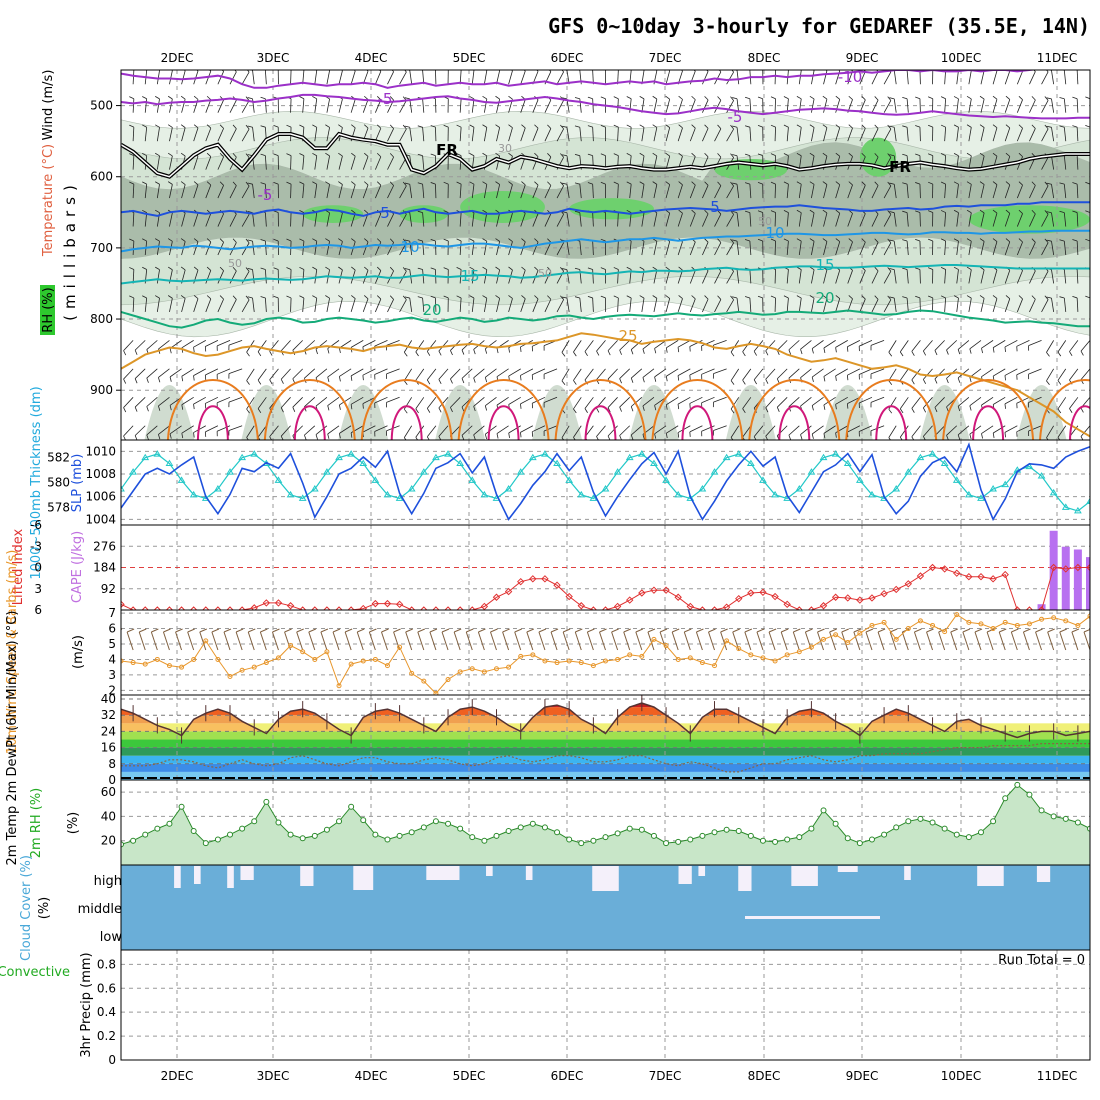 This screenshot has width=1100, height=1100. I want to click on pressure-tick-label: 800, so click(101, 319).